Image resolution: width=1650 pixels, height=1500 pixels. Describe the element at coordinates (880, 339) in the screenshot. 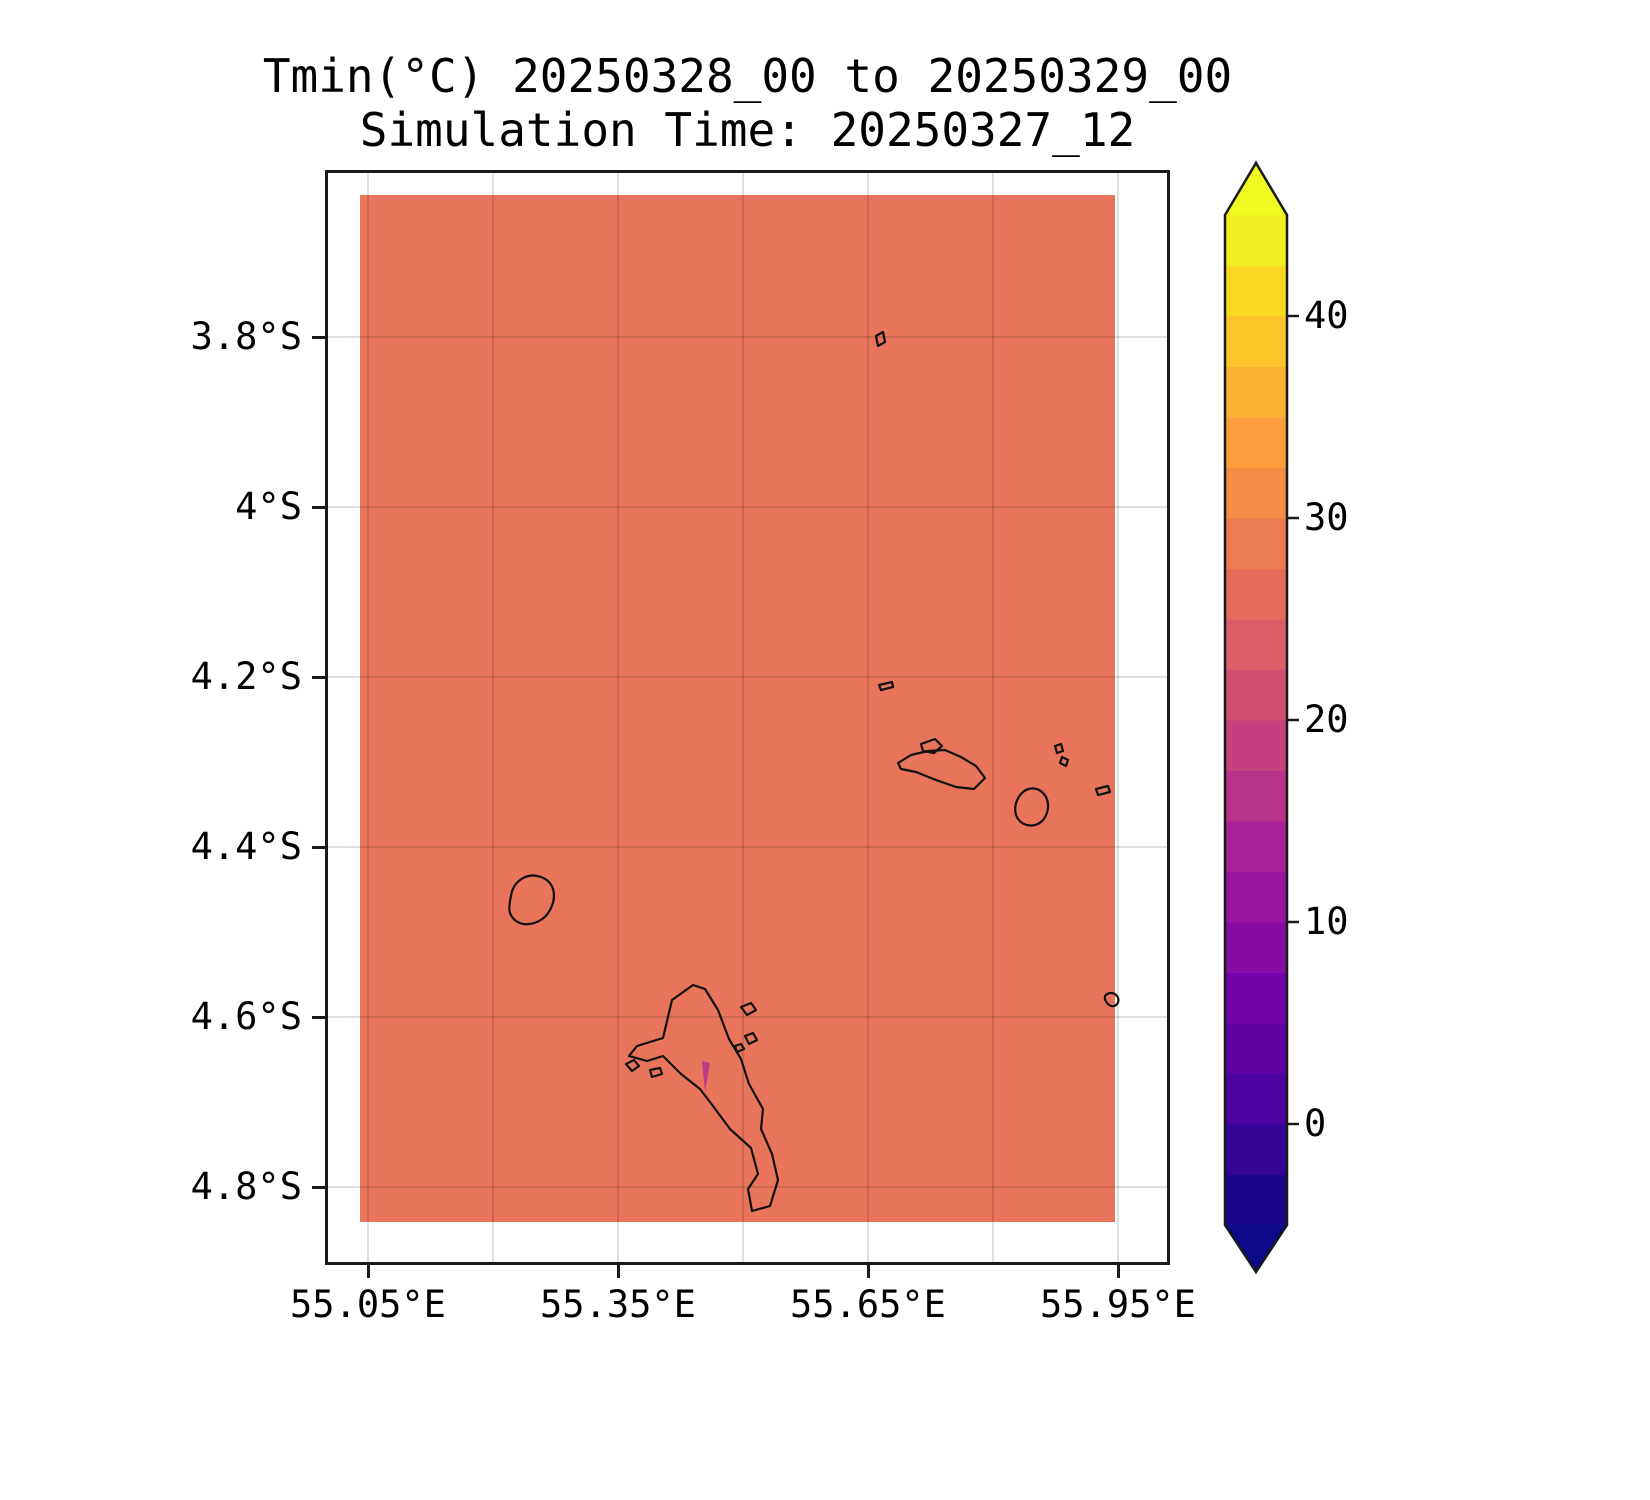

I see `island-north-island` at that location.